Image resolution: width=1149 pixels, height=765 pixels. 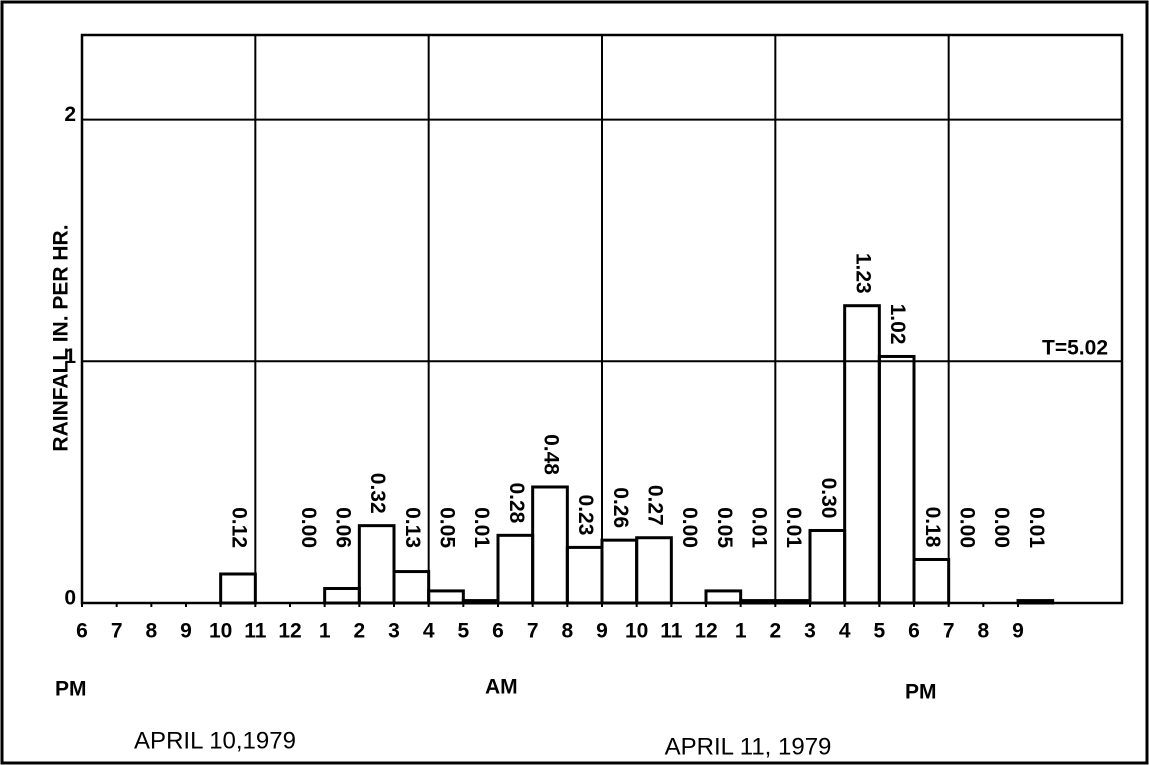 What do you see at coordinates (342, 527) in the screenshot?
I see `data-label: 0.06` at bounding box center [342, 527].